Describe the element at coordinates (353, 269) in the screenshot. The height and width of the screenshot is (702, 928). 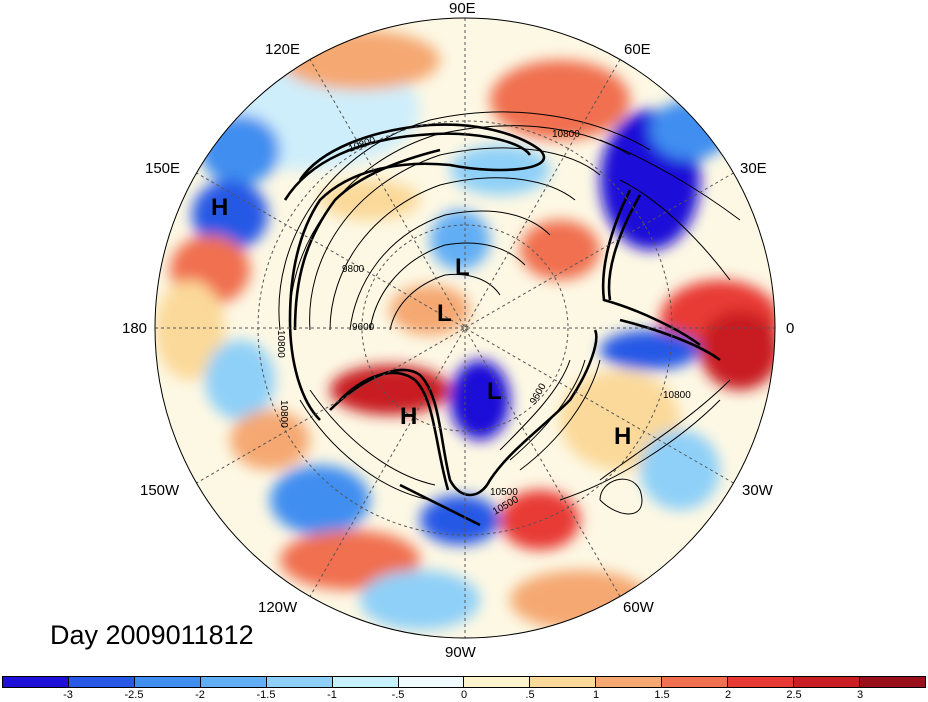
I see `contour-label: 9800` at that location.